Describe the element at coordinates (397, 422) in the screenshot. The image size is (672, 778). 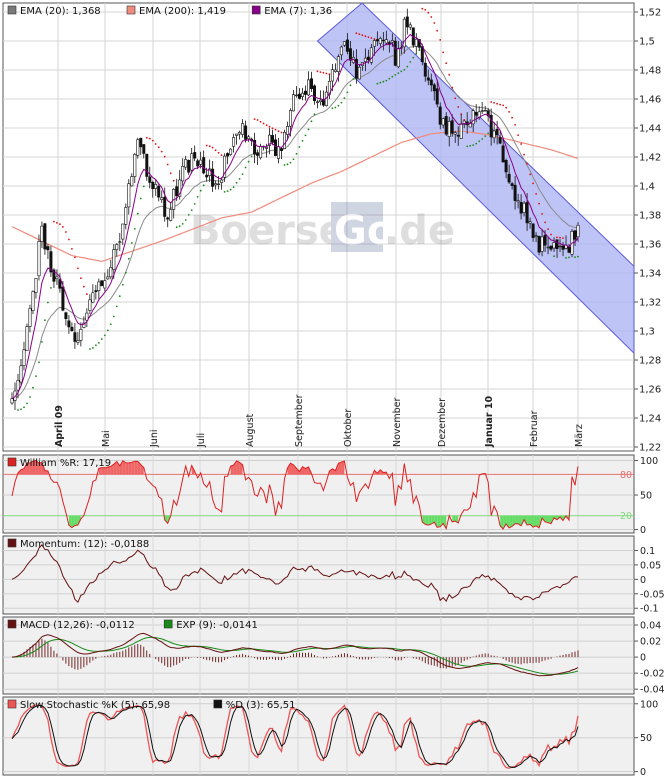
I see `price-x-tick-label: November` at that location.